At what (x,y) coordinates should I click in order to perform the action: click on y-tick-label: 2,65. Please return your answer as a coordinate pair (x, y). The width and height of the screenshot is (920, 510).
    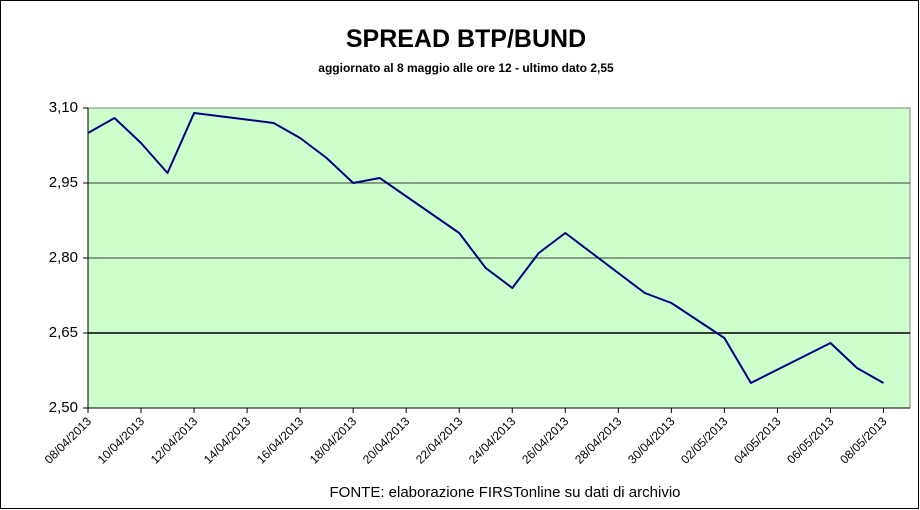
    Looking at the image, I should click on (63, 332).